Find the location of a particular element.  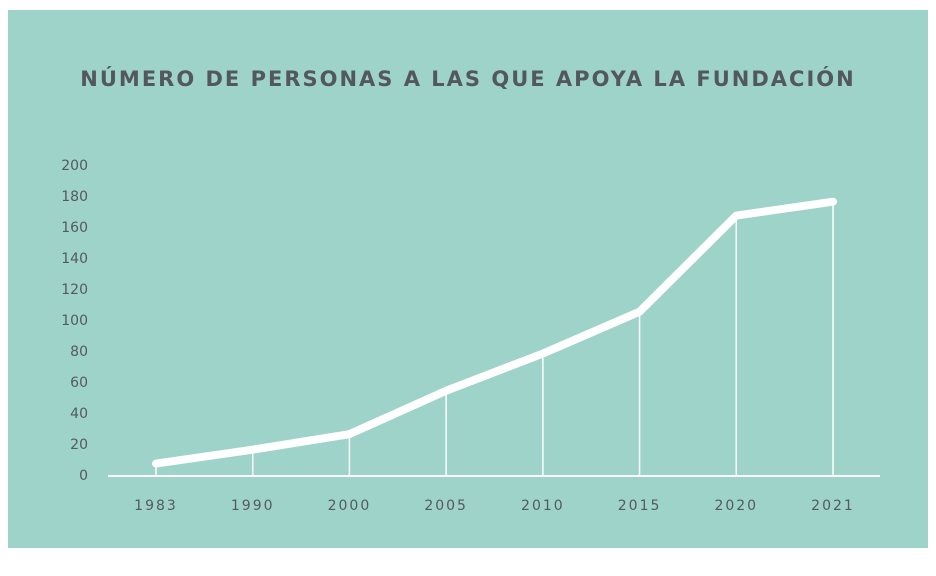

y-tick-label: 180 is located at coordinates (74, 197).